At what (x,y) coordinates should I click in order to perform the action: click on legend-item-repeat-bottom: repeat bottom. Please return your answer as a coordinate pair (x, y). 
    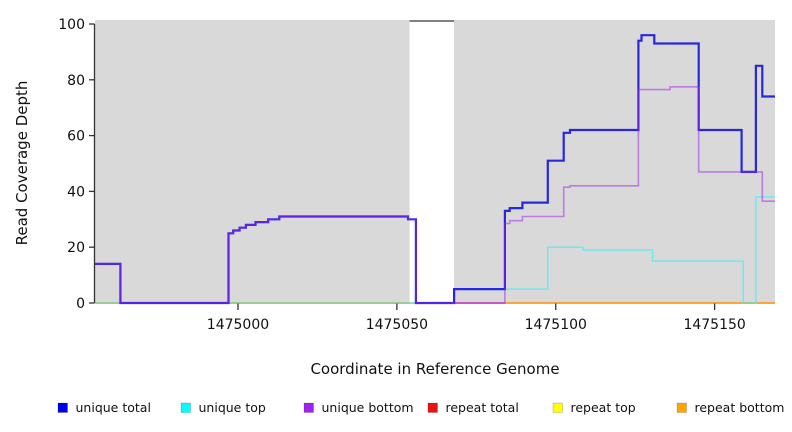
    Looking at the image, I should click on (730, 407).